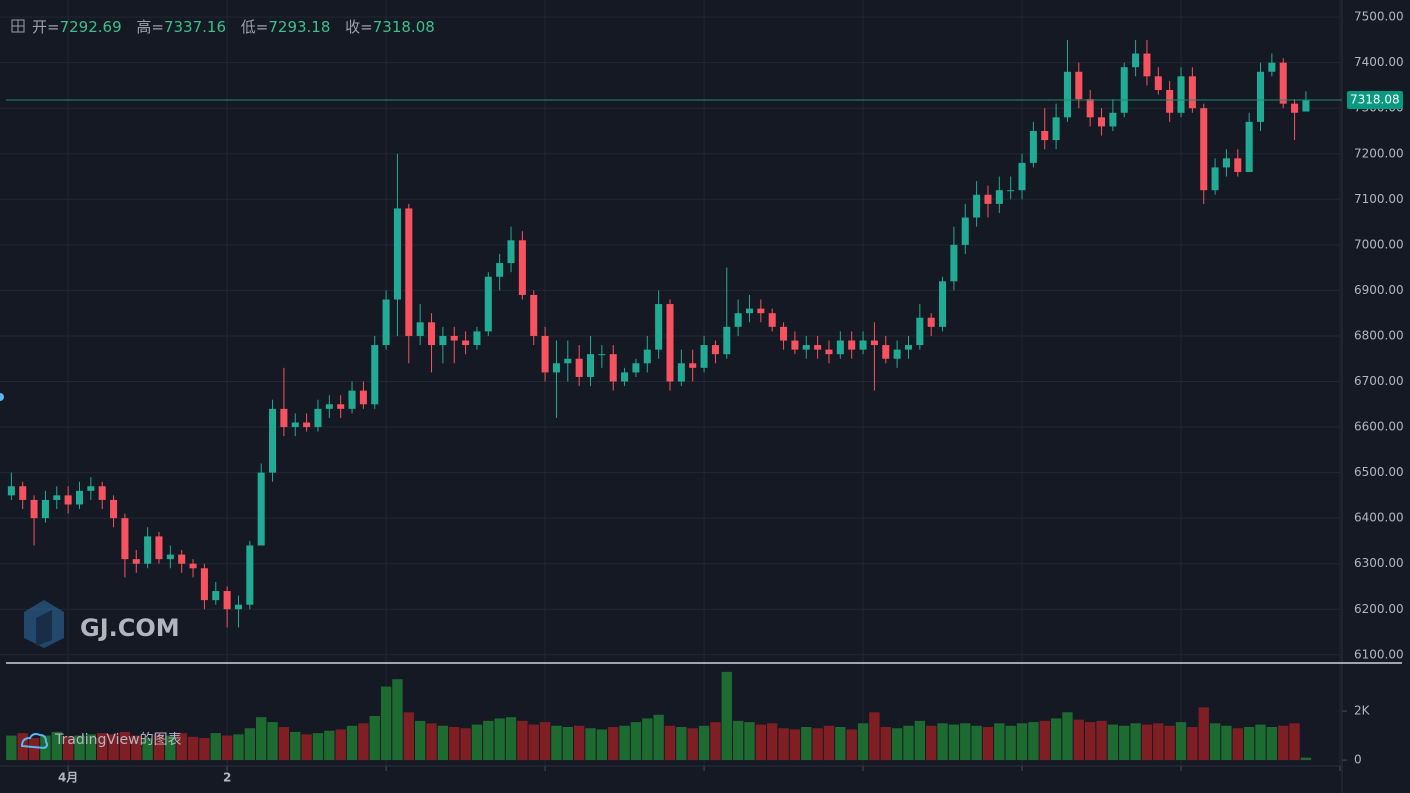 This screenshot has width=1410, height=793. I want to click on tradingview-logo, so click(34, 741).